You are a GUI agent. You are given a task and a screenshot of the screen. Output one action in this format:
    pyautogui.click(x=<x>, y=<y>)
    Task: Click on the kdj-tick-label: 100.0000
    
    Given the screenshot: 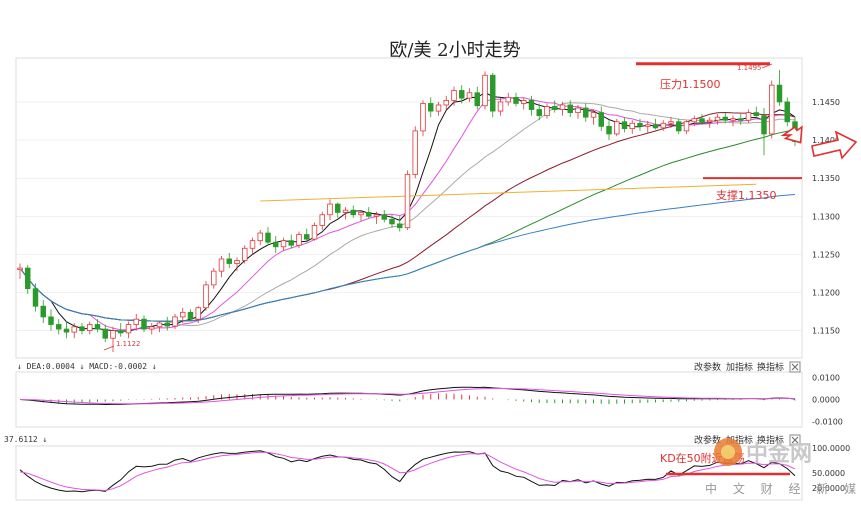 What is the action you would take?
    pyautogui.click(x=831, y=448)
    